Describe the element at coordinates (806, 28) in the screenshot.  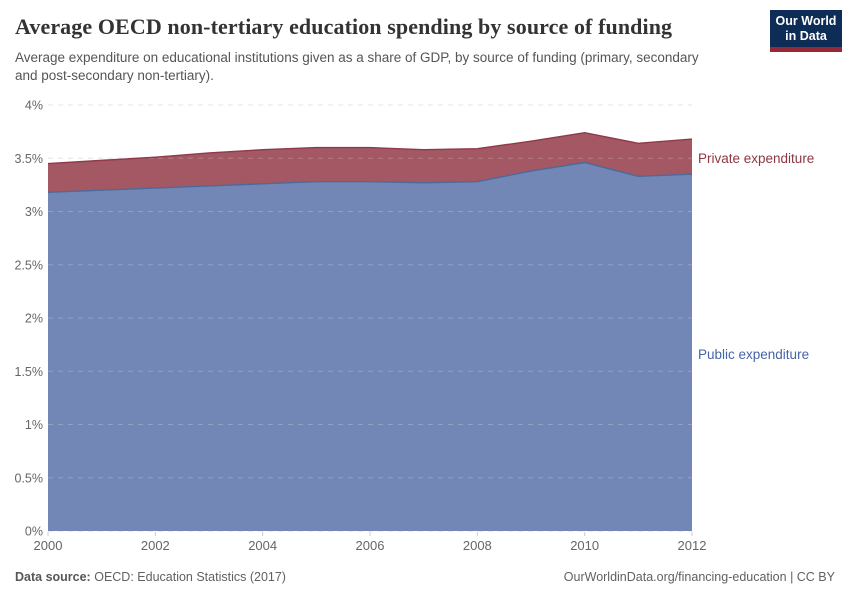
I see `owid-logo-text: Our World in Data` at that location.